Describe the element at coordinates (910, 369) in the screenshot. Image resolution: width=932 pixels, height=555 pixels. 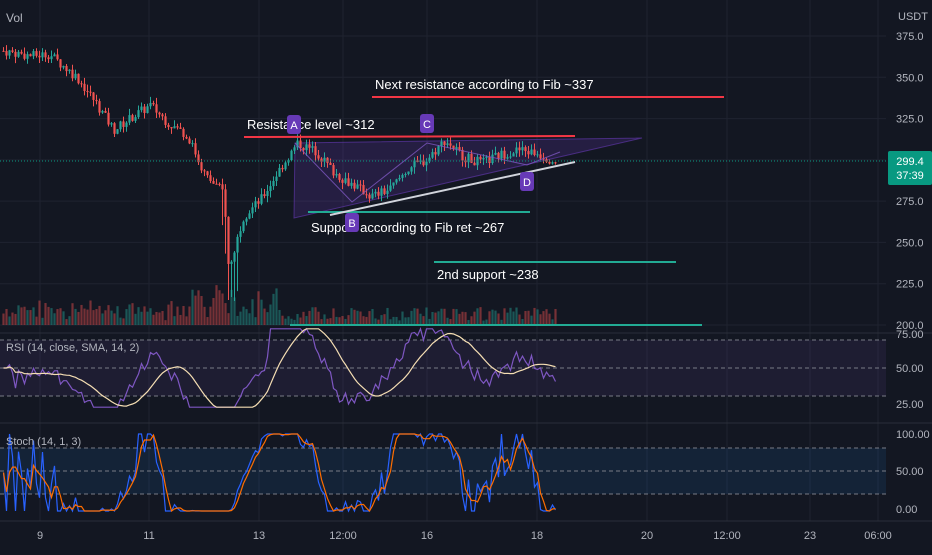
I see `rsi-tick-50: 50.00` at that location.